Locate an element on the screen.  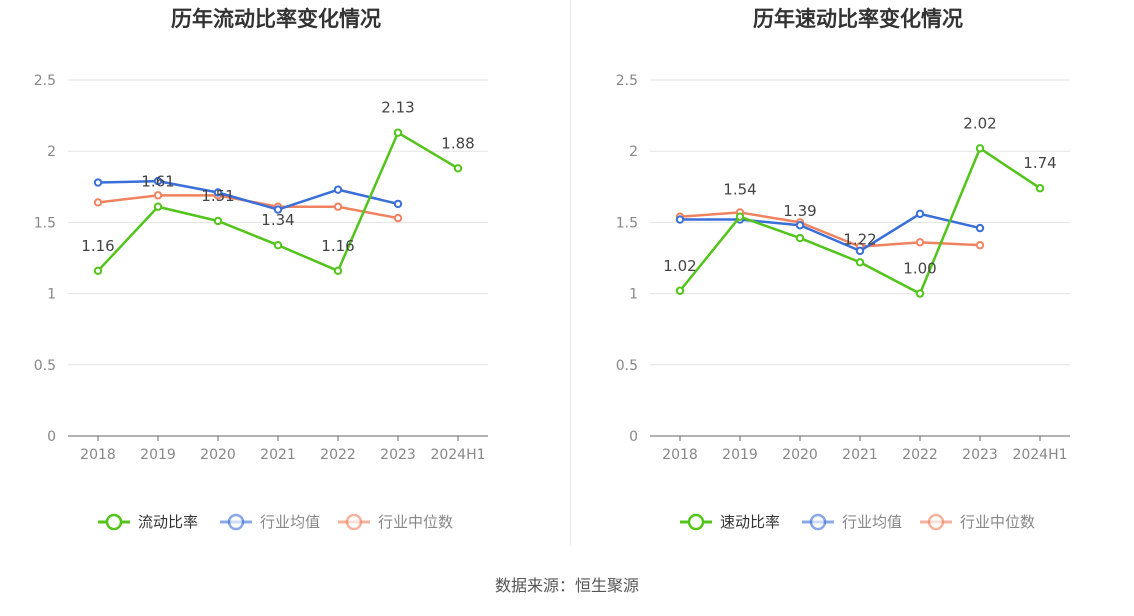
data-source-label: 数据来源：恒生聚源 is located at coordinates (566, 585).